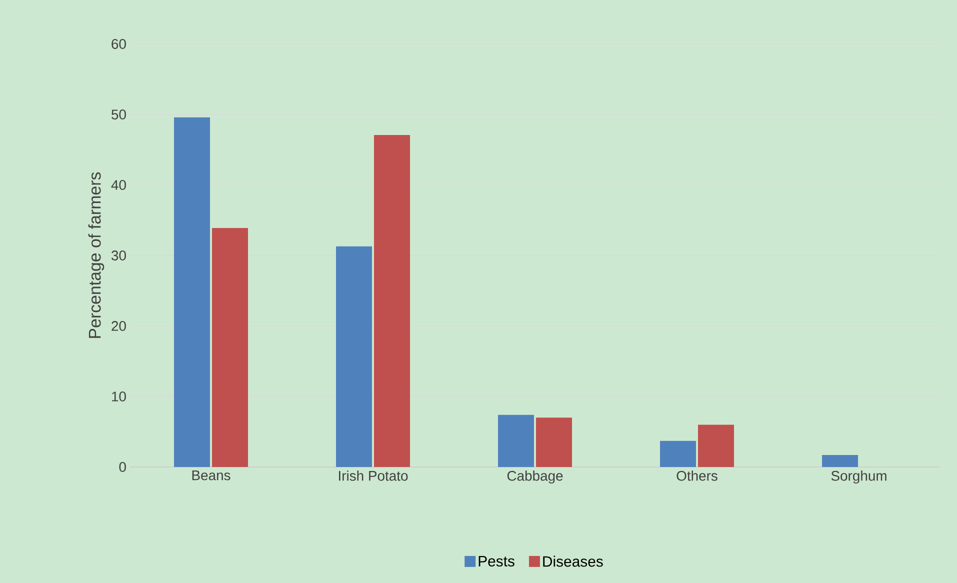 The height and width of the screenshot is (583, 957). I want to click on x-tick-label: Irish Potato, so click(373, 475).